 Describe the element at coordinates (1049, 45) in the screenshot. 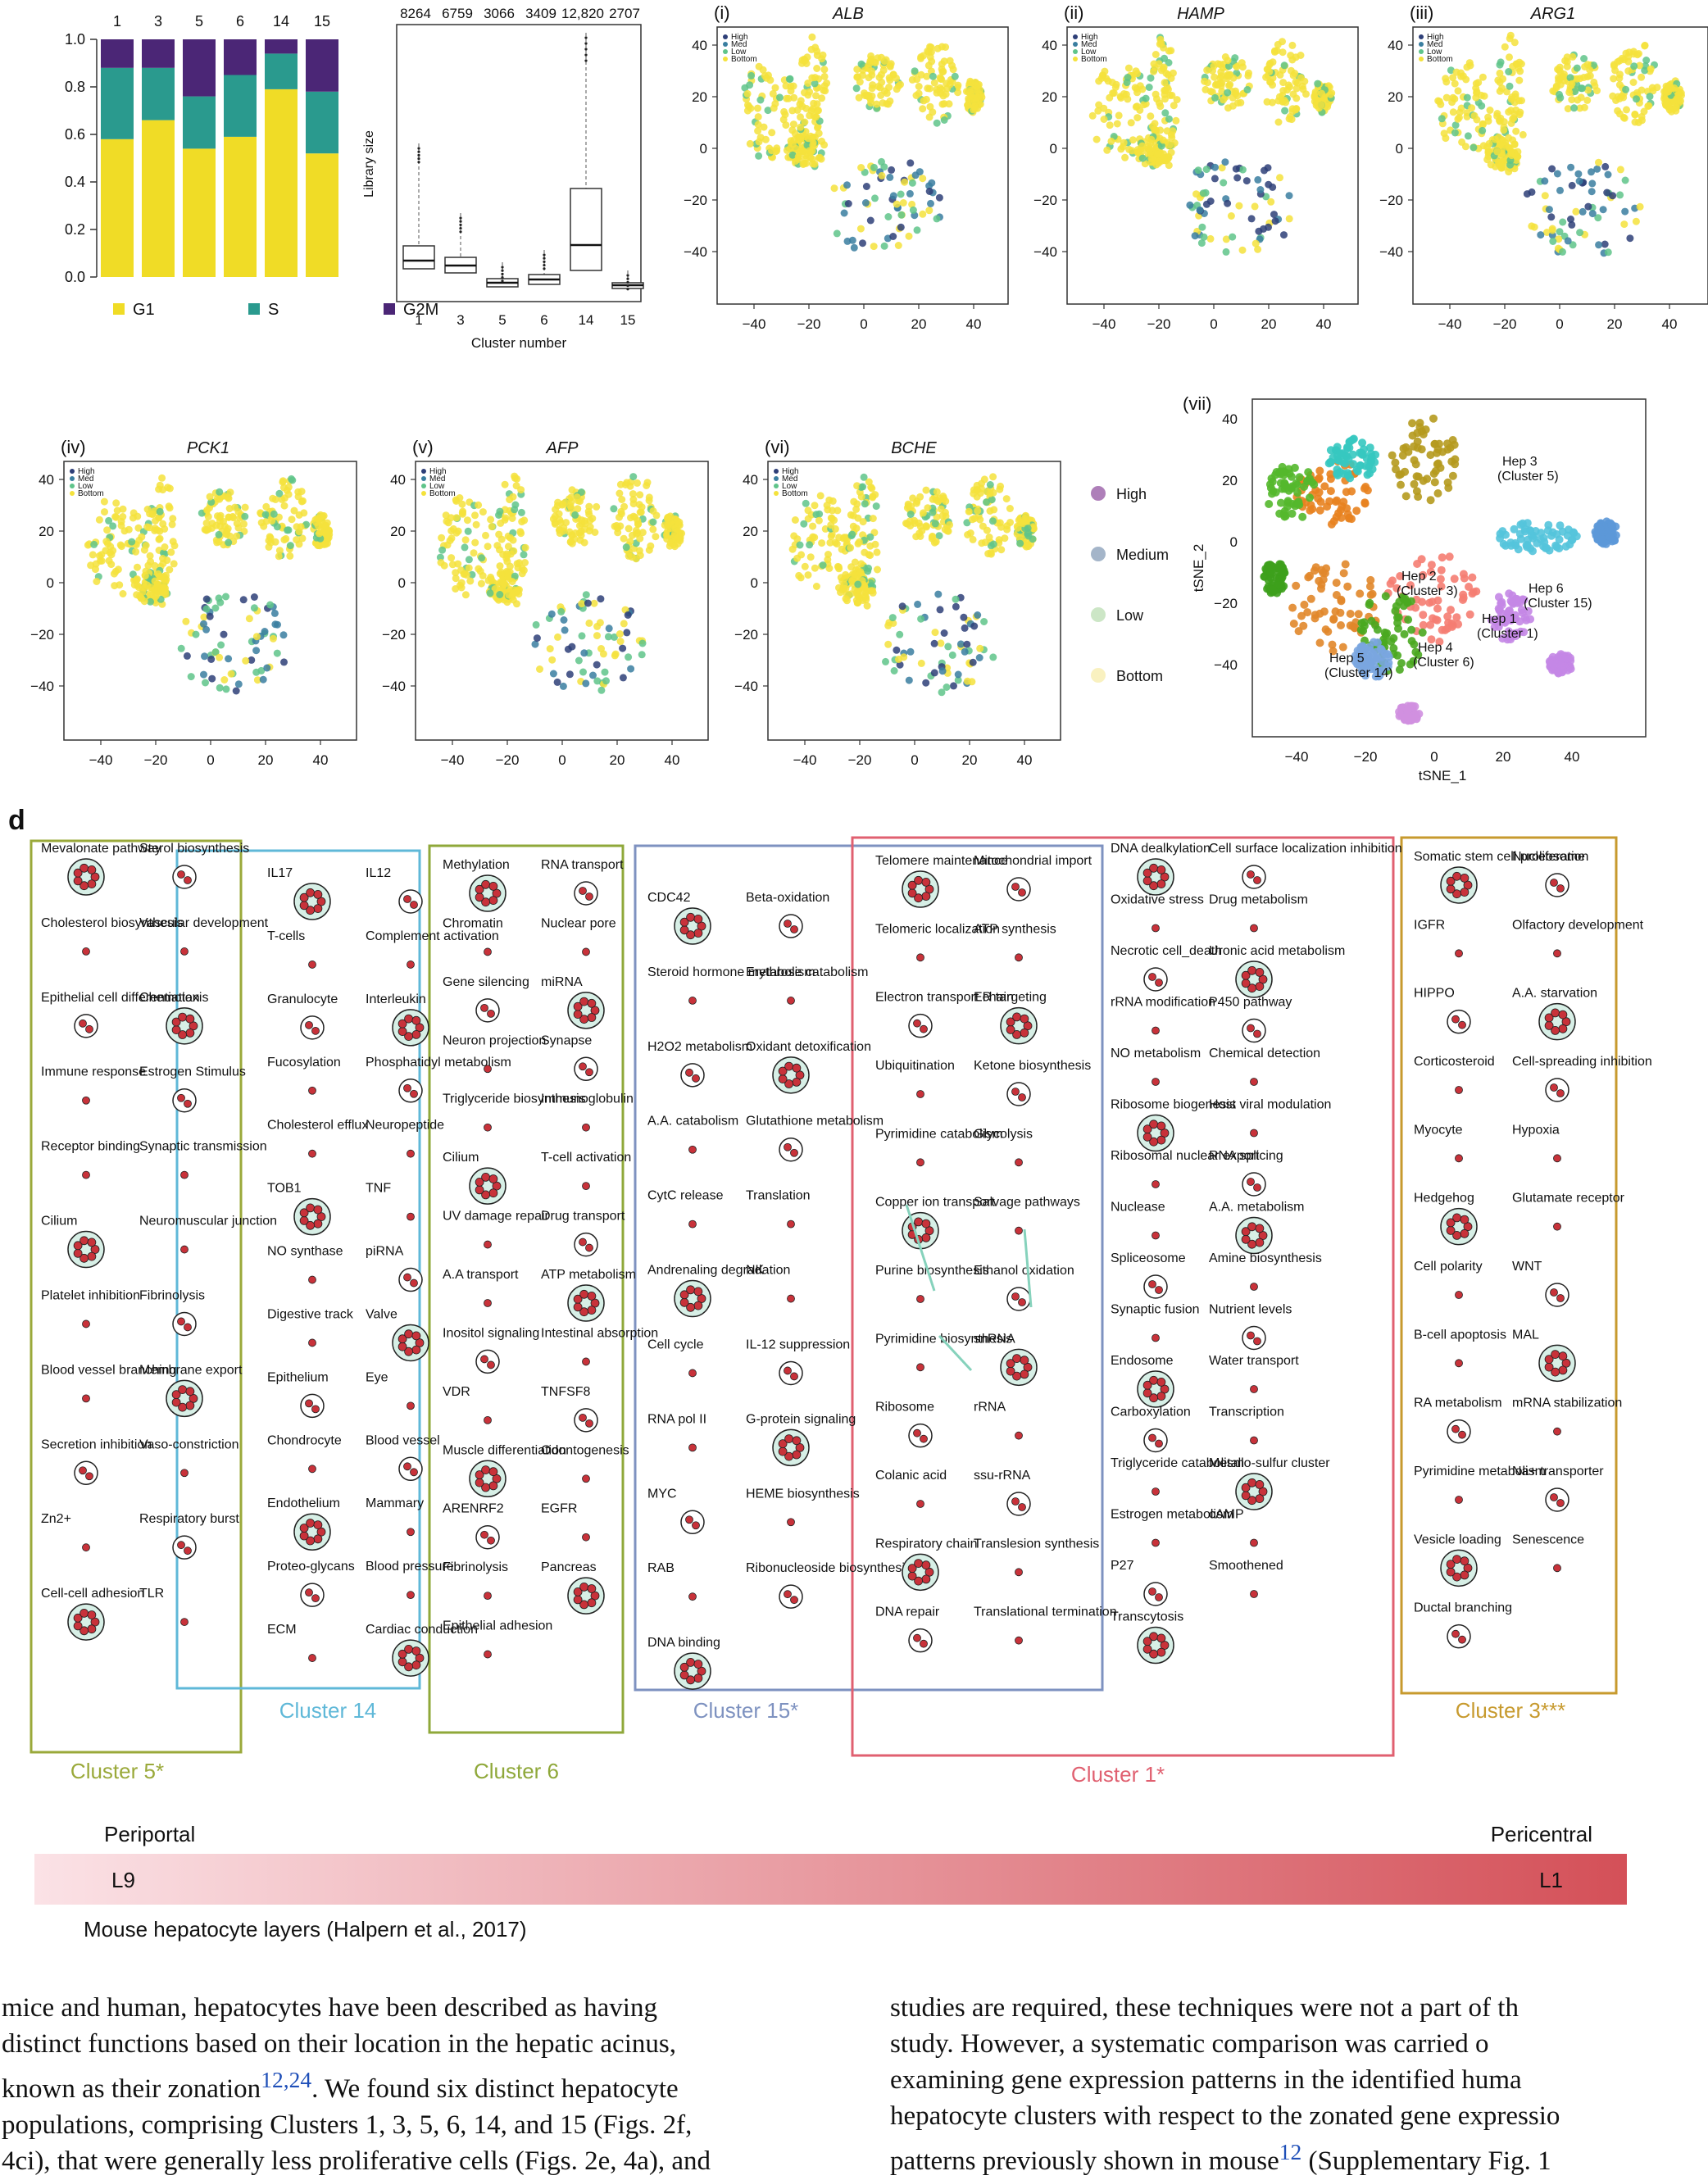

I see `tsne-ytick-label: 40` at that location.